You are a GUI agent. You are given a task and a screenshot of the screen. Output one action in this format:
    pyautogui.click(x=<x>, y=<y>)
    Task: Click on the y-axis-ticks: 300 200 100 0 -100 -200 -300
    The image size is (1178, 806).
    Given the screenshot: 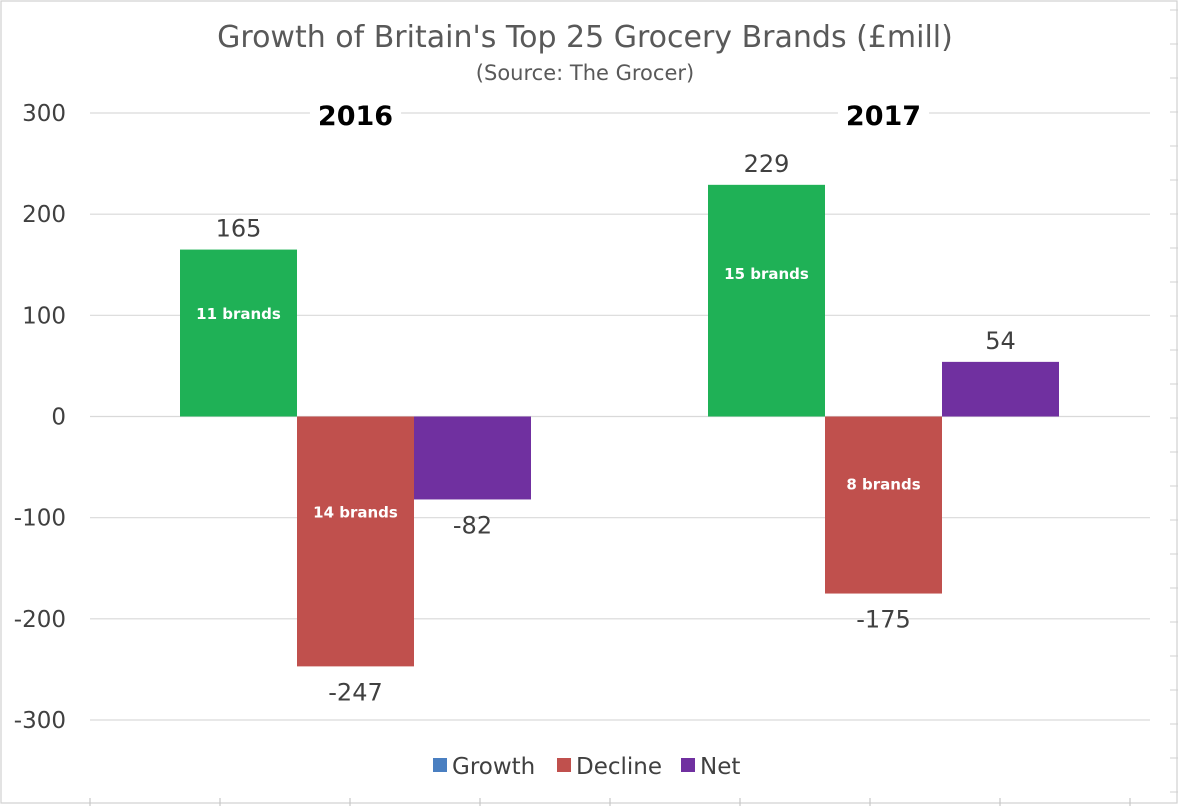 What is the action you would take?
    pyautogui.click(x=40, y=417)
    